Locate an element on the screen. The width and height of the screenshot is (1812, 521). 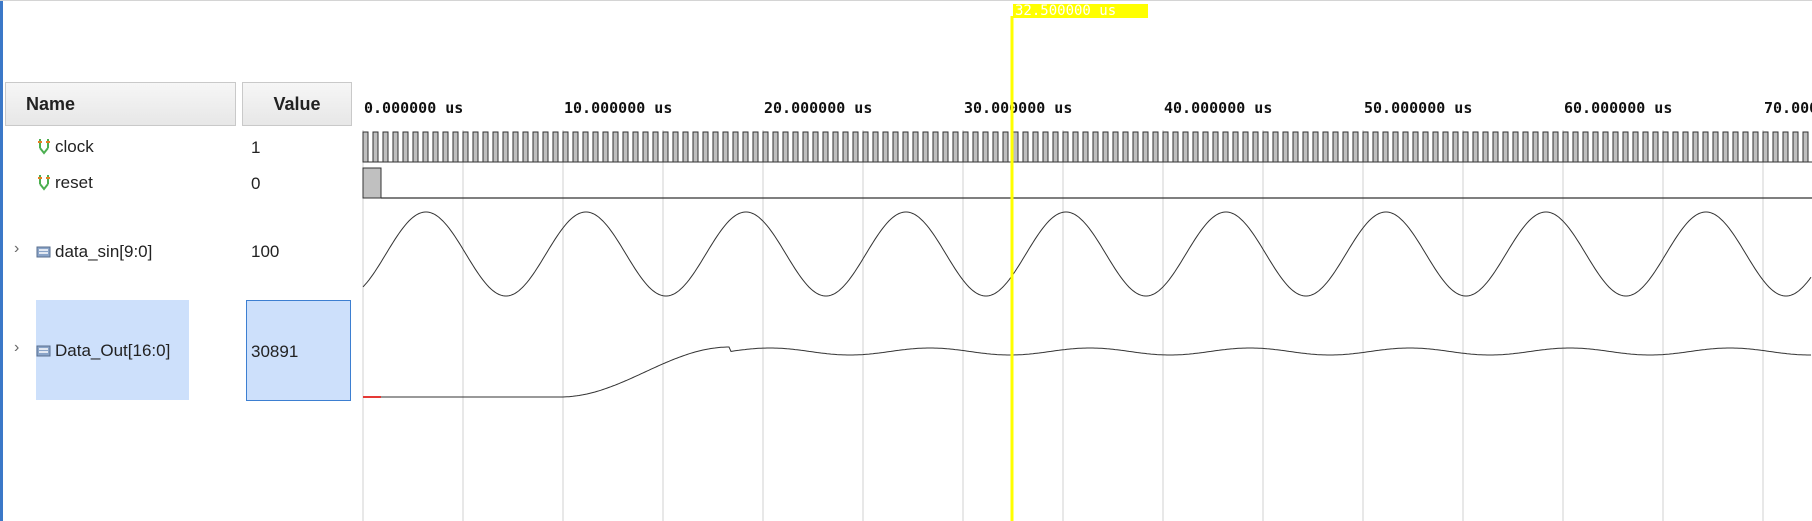
signal-value: 30891 is located at coordinates (275, 351).